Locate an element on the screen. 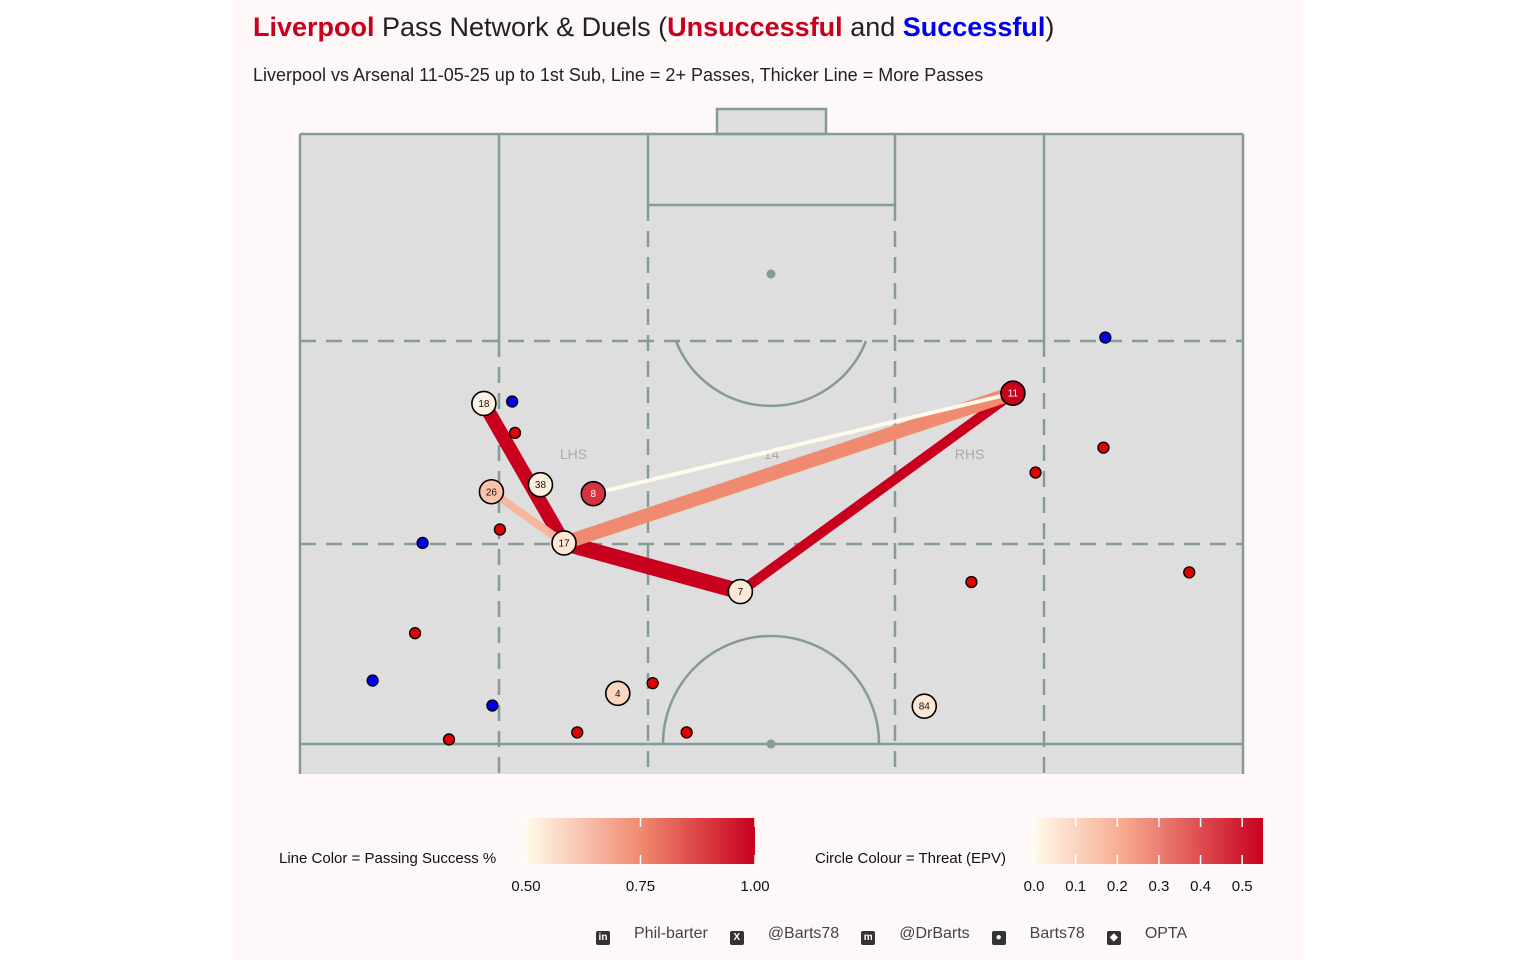 The width and height of the screenshot is (1536, 960). linkedin-icon: in is located at coordinates (603, 938).